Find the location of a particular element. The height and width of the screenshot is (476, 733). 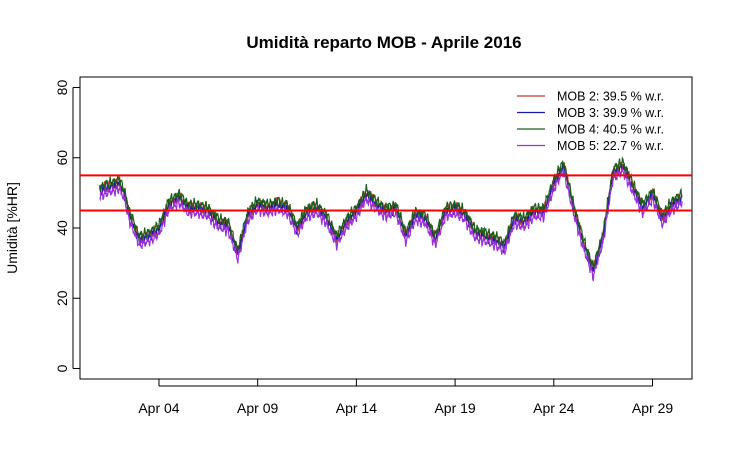

y-tick-label: 60 is located at coordinates (62, 158).